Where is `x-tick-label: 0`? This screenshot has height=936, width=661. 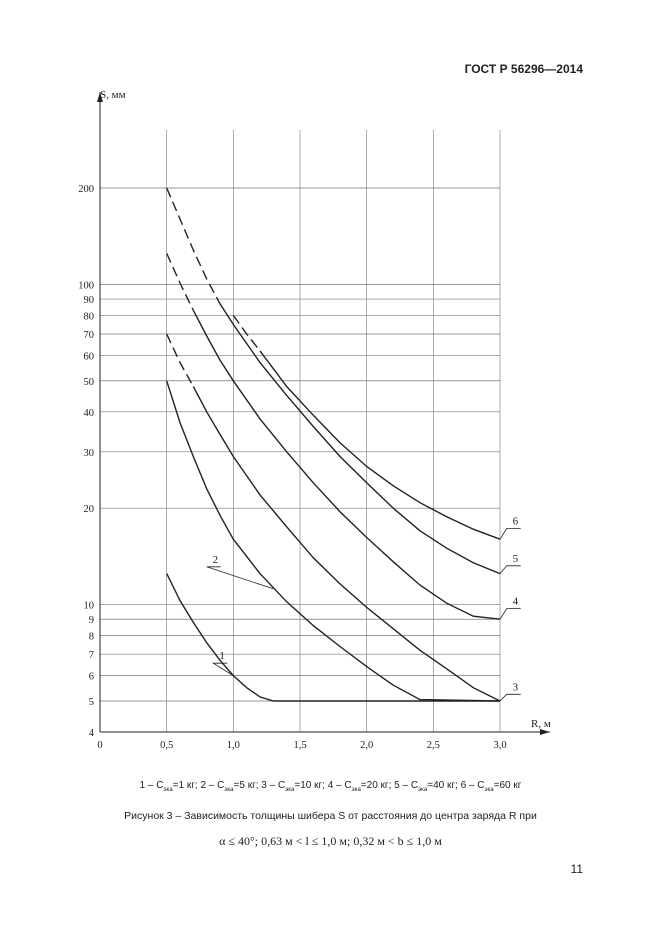
x-tick-label: 0 is located at coordinates (99, 745).